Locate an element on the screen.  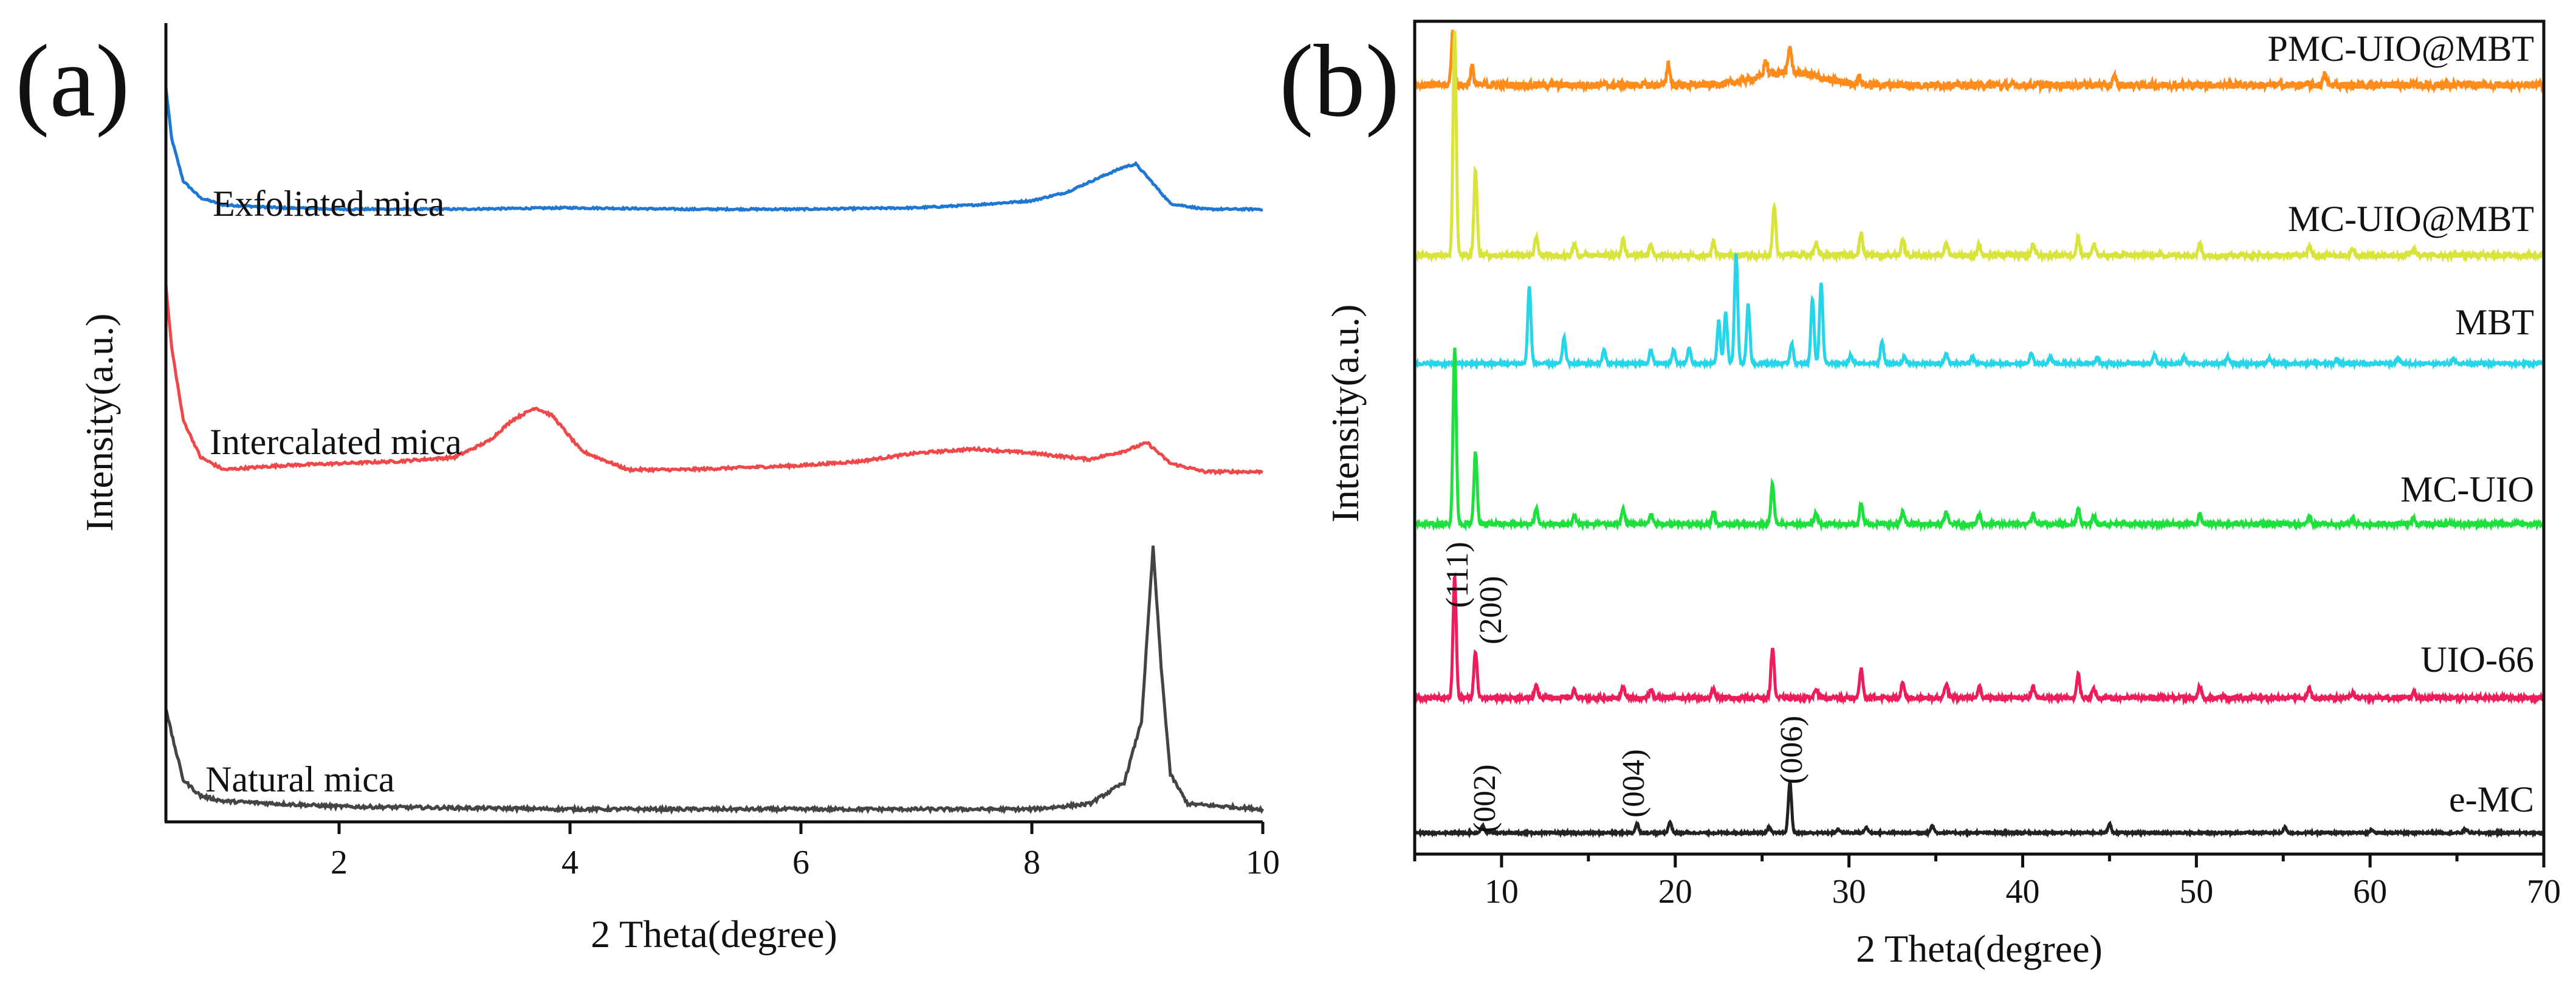
panel-a-tick-label-4: 4 is located at coordinates (570, 862).